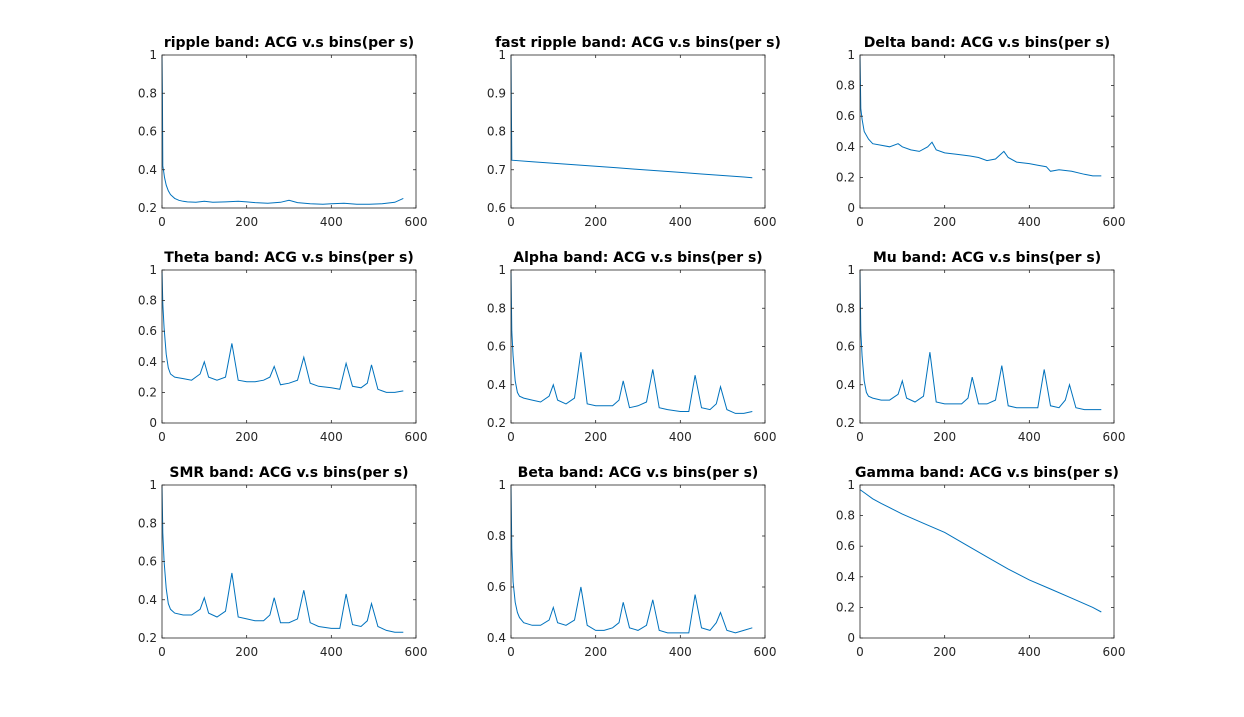  Describe the element at coordinates (638, 43) in the screenshot. I see `subplot-title: fast ripple band: ACG v.s bins(per s)` at that location.